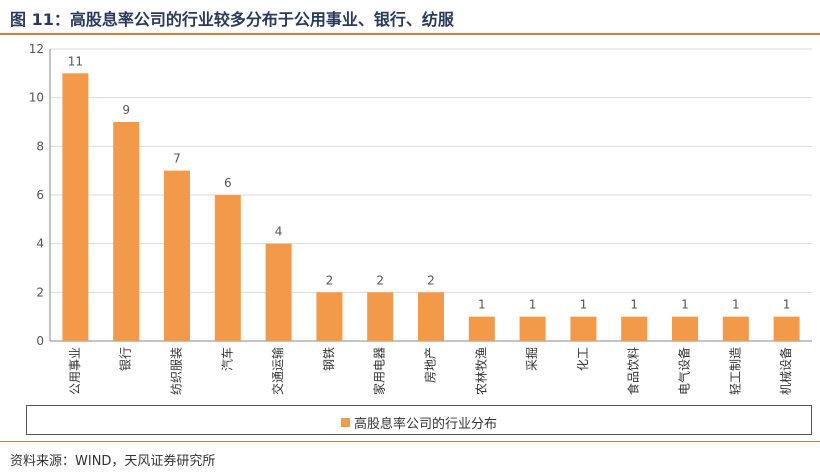 This screenshot has width=820, height=473. What do you see at coordinates (633, 371) in the screenshot?
I see `x-tick-label: 食品饮料` at bounding box center [633, 371].